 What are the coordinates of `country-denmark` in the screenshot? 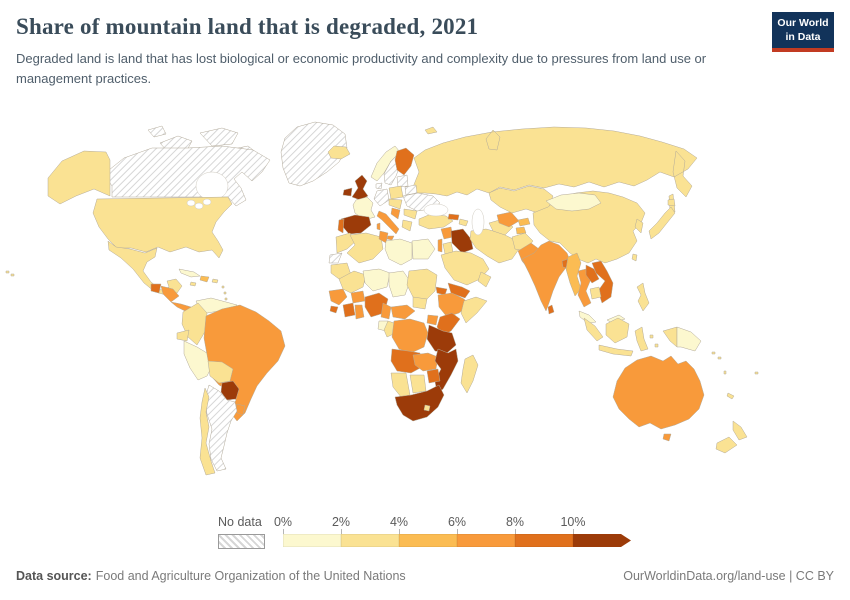 It's located at (379, 186).